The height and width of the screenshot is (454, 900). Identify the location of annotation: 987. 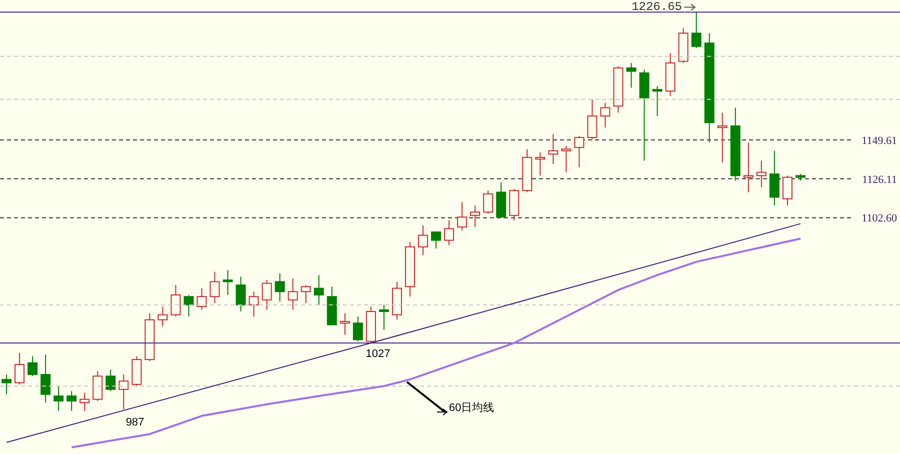
(135, 422).